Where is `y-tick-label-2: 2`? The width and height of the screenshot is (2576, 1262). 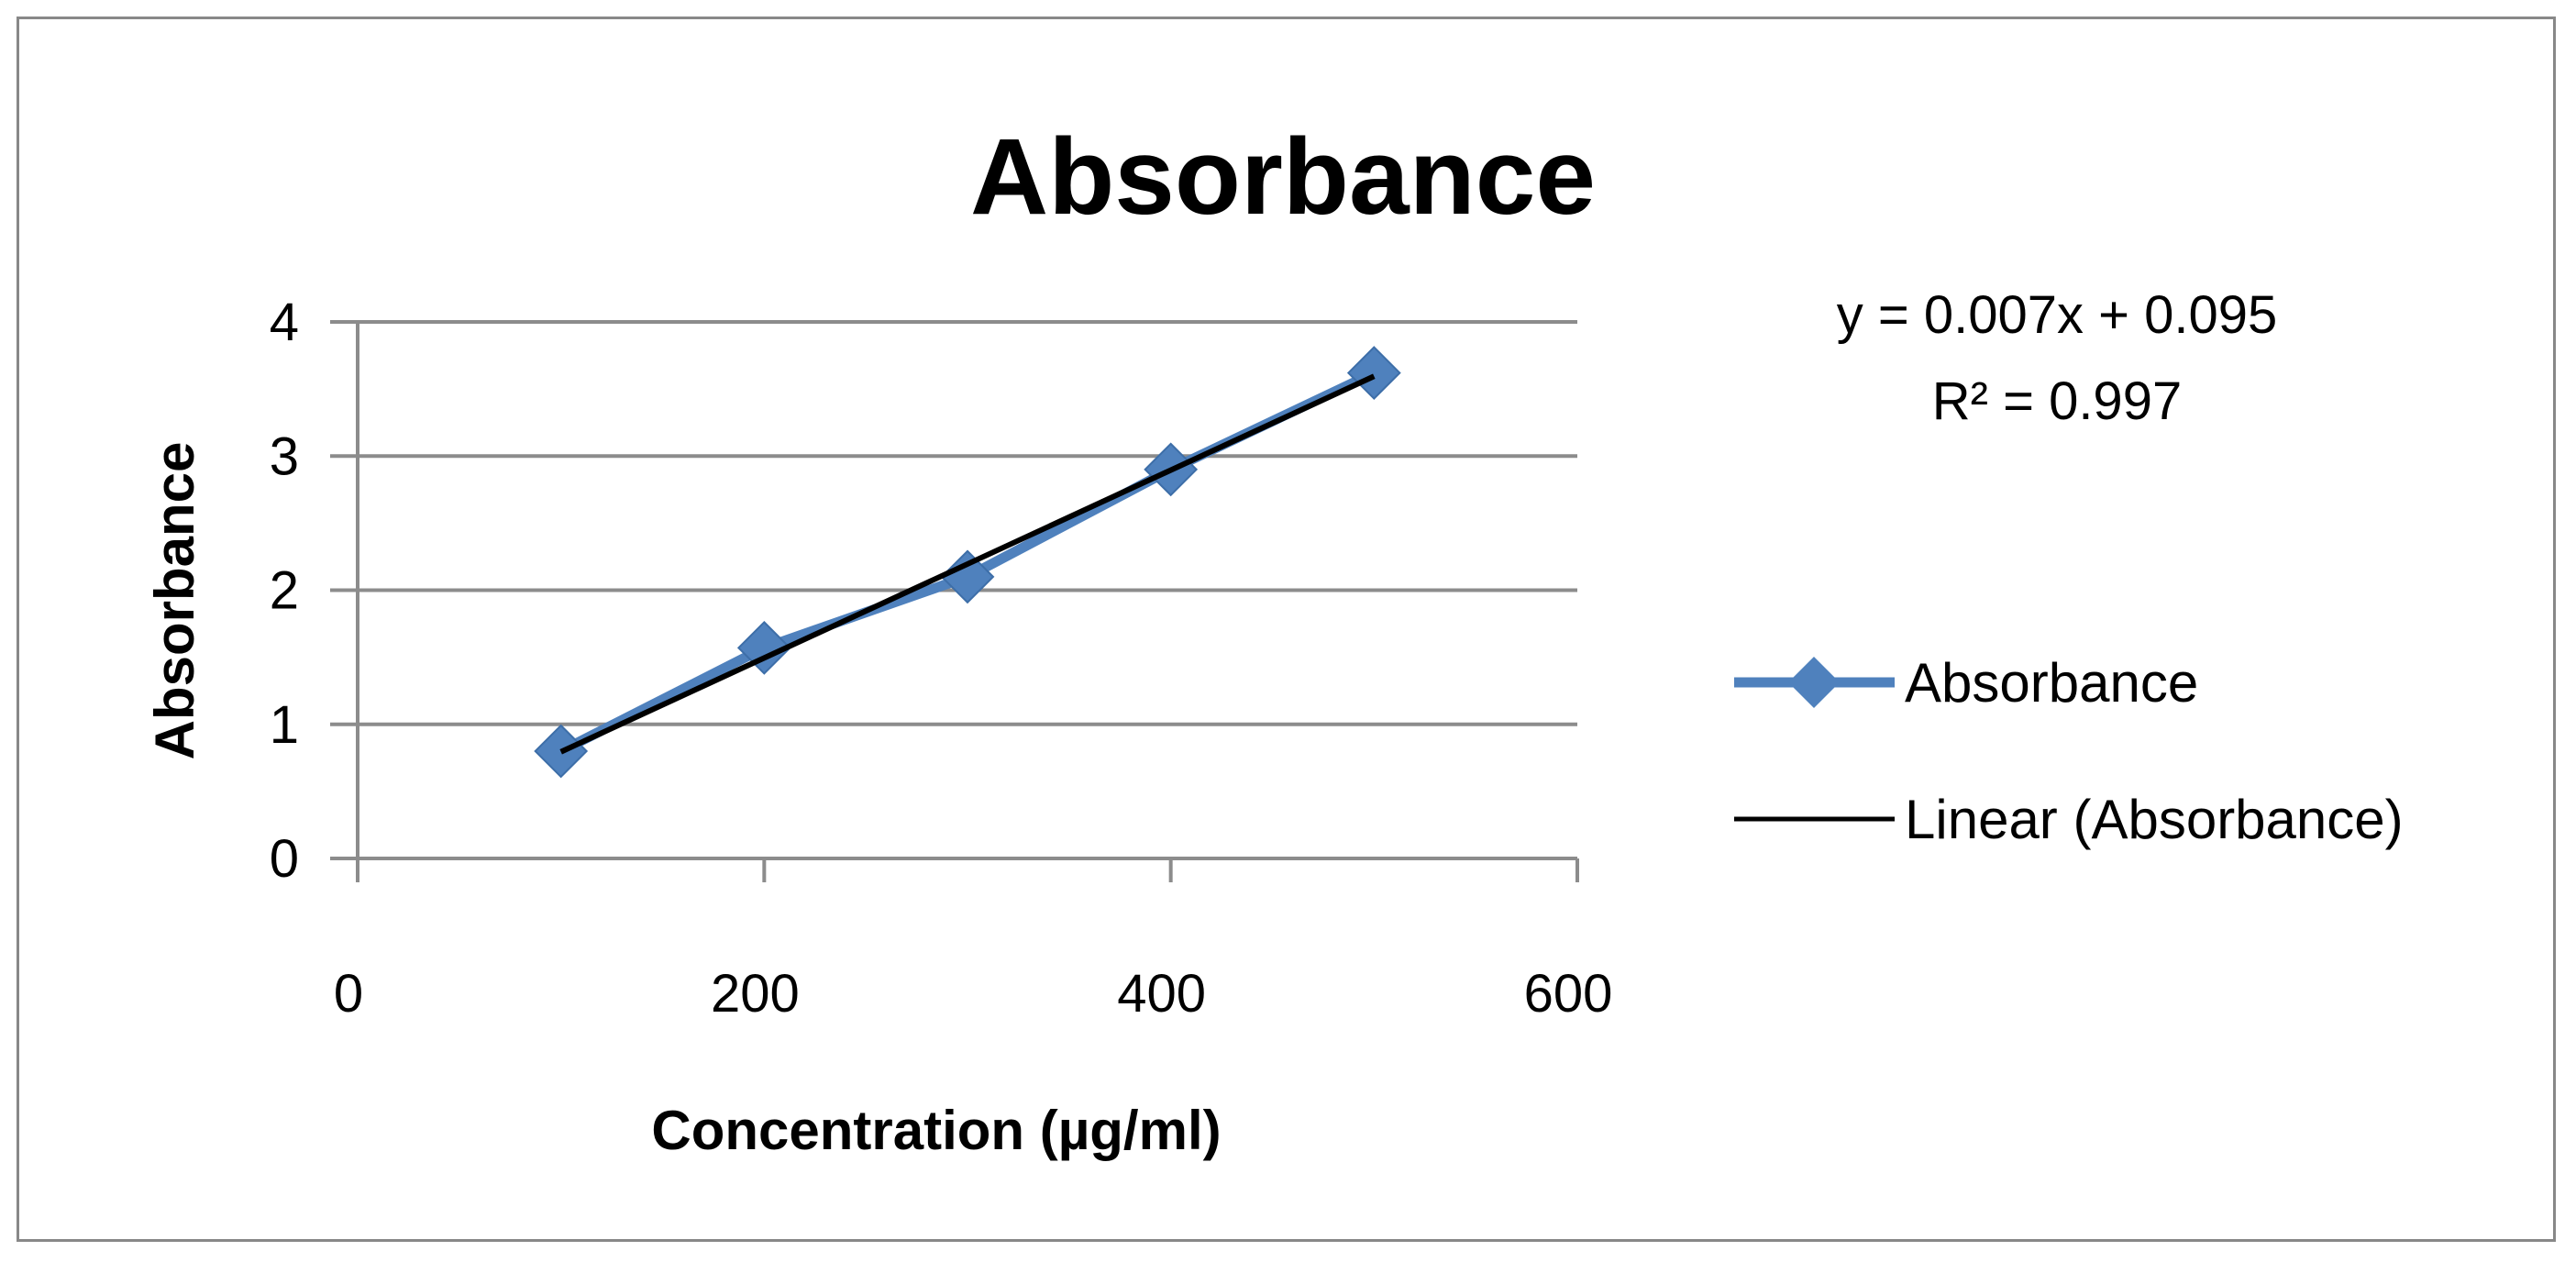 y-tick-label-2: 2 is located at coordinates (284, 591).